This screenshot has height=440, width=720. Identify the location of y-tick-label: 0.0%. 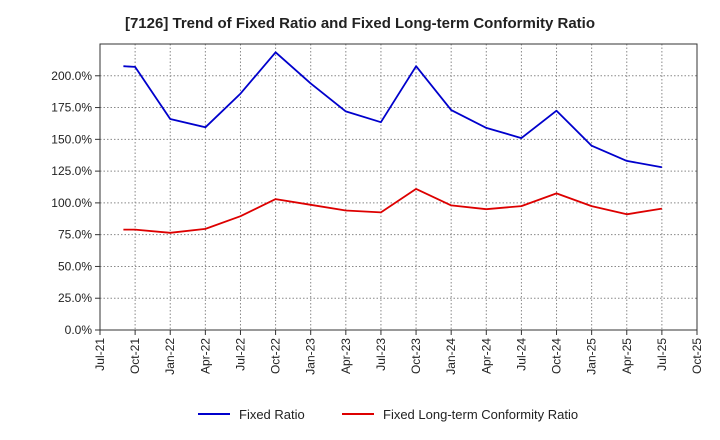
(79, 330).